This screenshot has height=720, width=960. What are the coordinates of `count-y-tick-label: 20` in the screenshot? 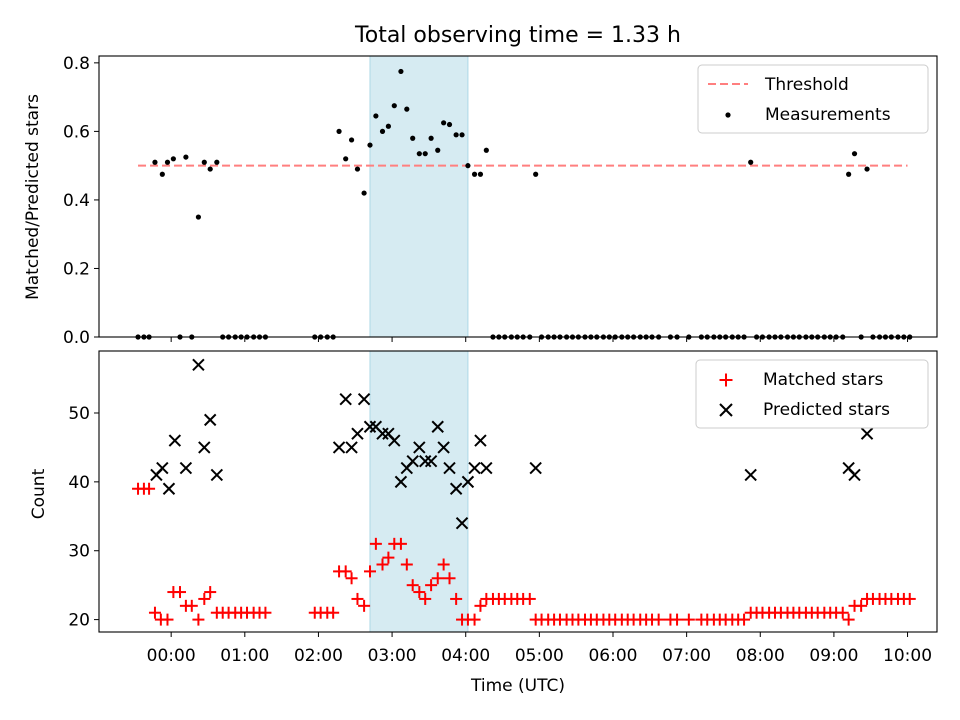 It's located at (79, 621).